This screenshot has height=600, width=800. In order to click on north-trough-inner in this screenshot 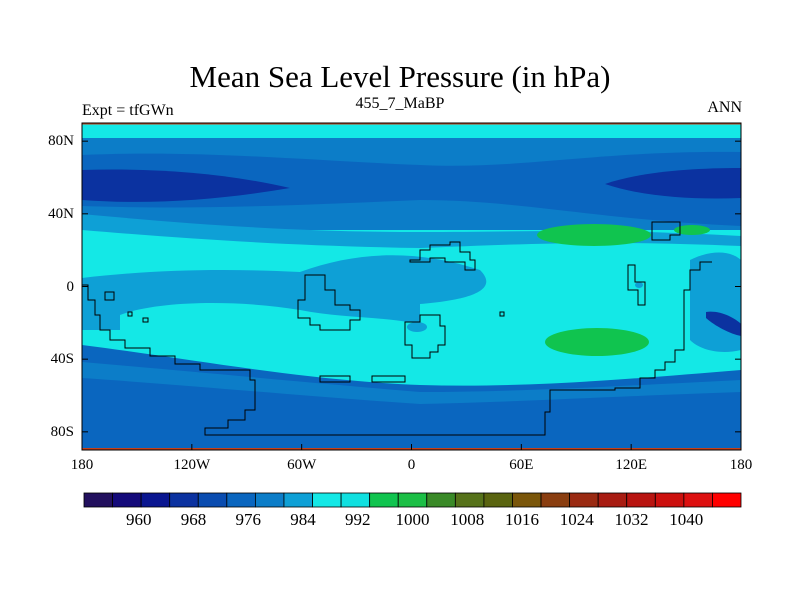, I will do `click(411, 188)`.